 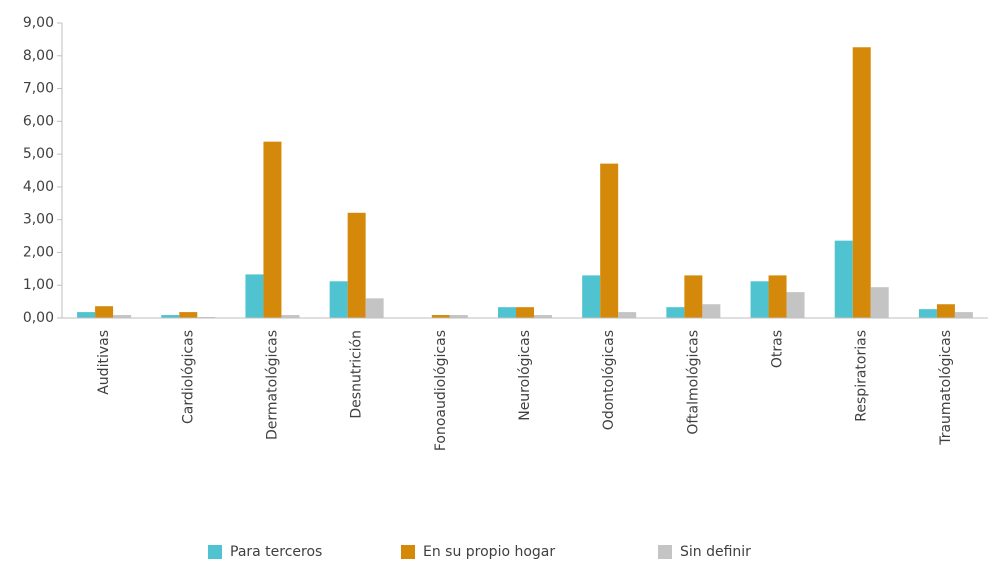 I want to click on y-tick-label: 7,00, so click(x=38, y=89).